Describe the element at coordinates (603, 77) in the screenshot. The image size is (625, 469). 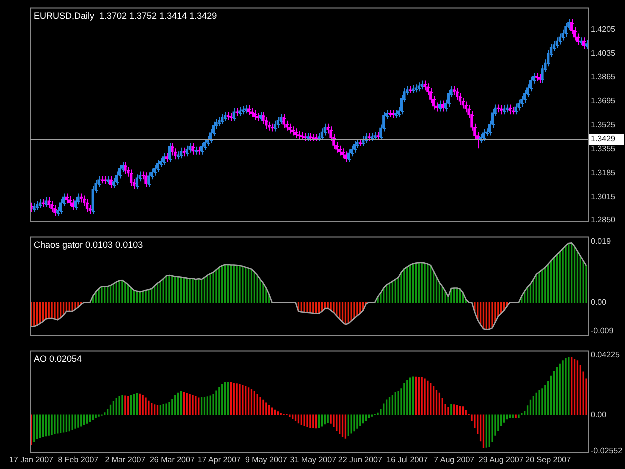
I see `y-tick-label: 1.3865` at that location.